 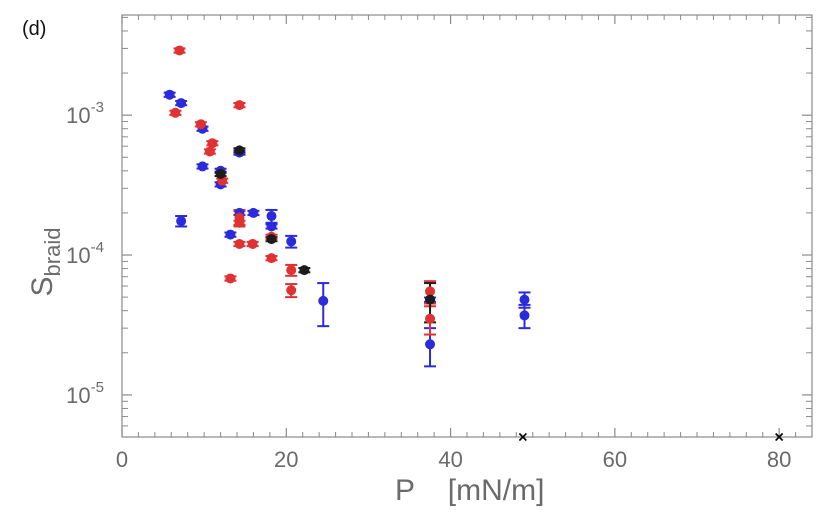 What do you see at coordinates (779, 459) in the screenshot?
I see `x-tick-label: 80` at bounding box center [779, 459].